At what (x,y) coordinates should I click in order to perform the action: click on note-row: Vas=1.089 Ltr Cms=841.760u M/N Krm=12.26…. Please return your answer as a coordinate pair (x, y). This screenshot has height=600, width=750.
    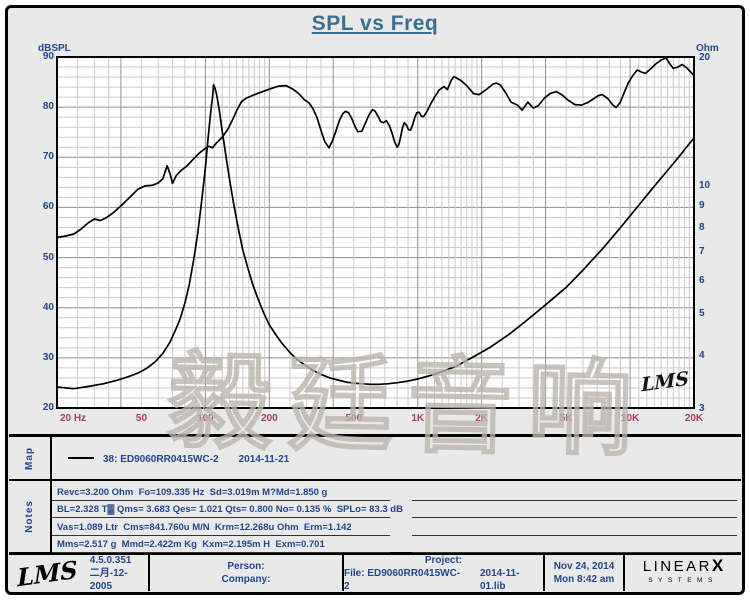
    Looking at the image, I should click on (394, 526).